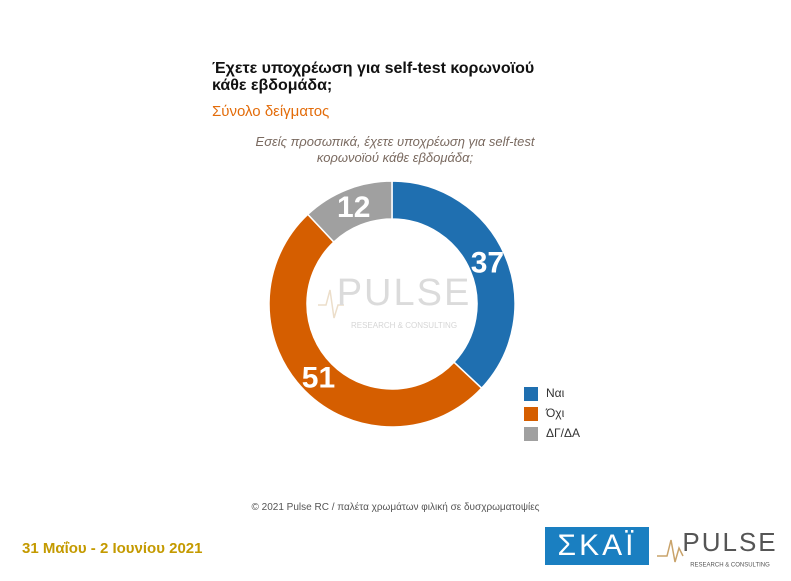 This screenshot has width=791, height=581. I want to click on legend-label: Ναι, so click(555, 393).